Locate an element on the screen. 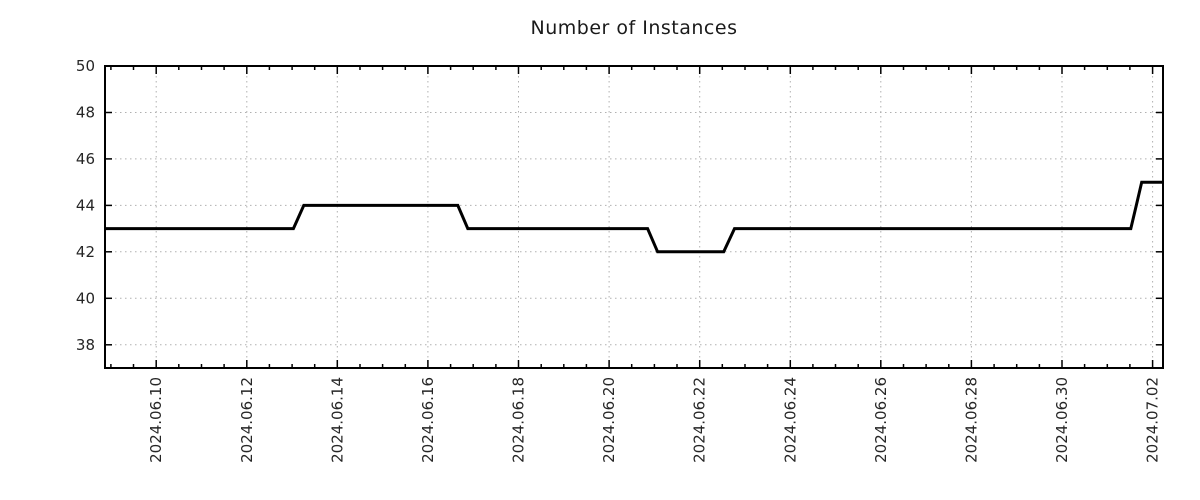 Image resolution: width=1200 pixels, height=500 pixels. y-tick-label: 48 is located at coordinates (85, 113).